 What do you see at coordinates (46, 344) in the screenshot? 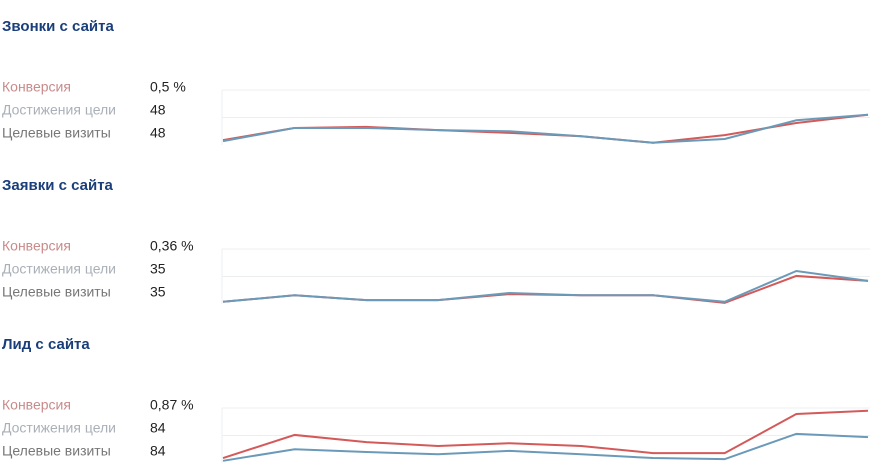
I see `widget-title: Лид с сайта` at bounding box center [46, 344].